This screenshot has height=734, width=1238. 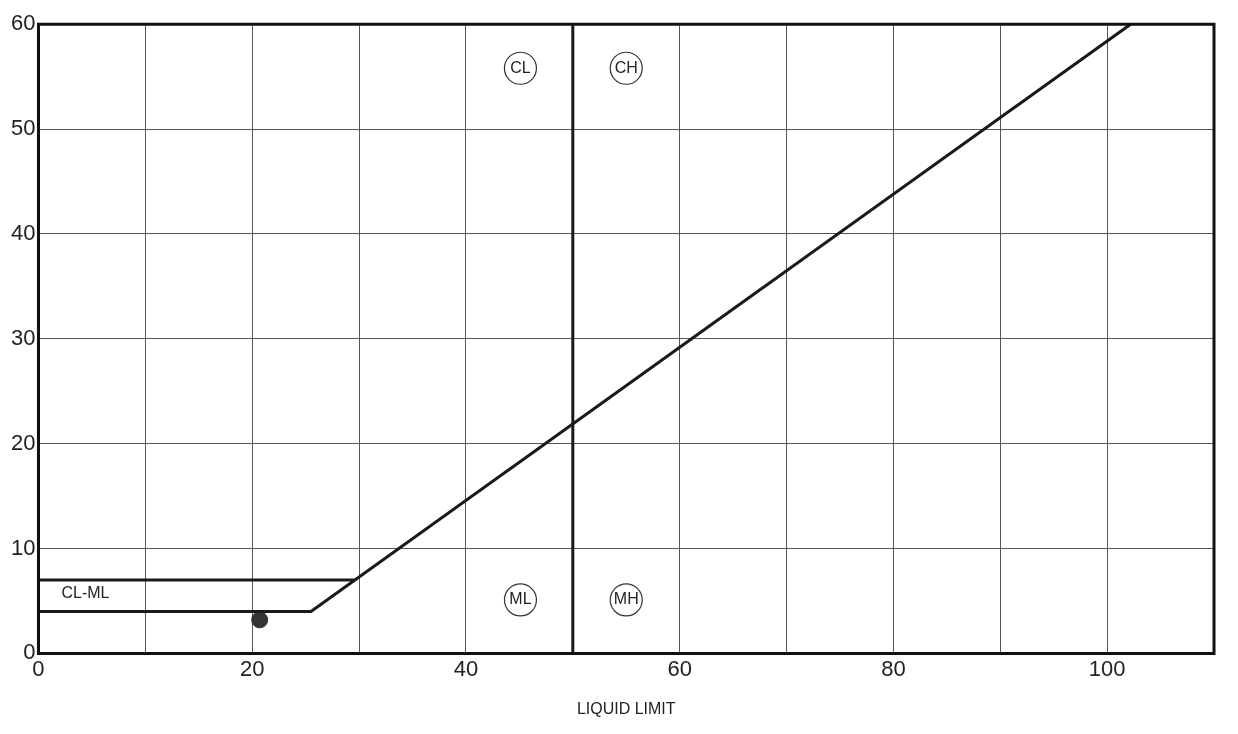 What do you see at coordinates (1107, 668) in the screenshot?
I see `x-tick-label: 100` at bounding box center [1107, 668].